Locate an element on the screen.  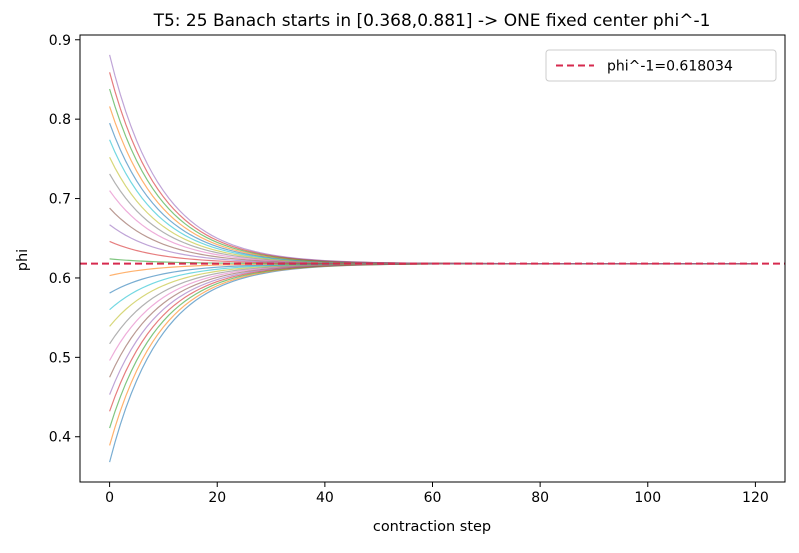
legend-box is located at coordinates (661, 65).